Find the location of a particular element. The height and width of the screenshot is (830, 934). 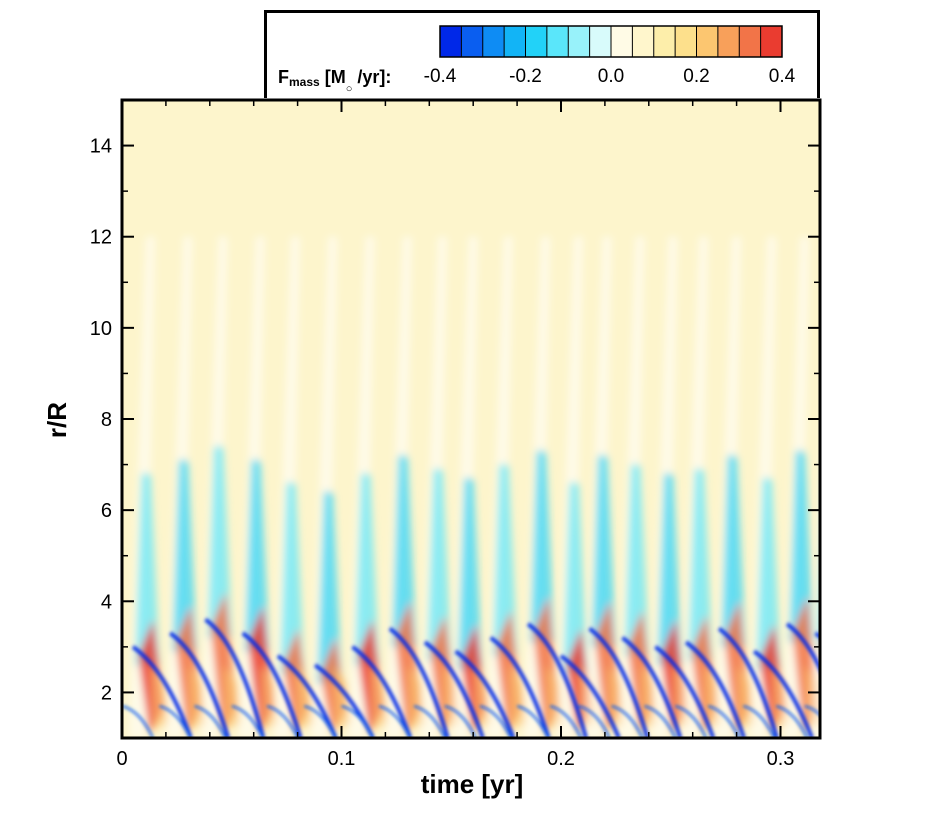

heatmap-fronts is located at coordinates (471, 677).